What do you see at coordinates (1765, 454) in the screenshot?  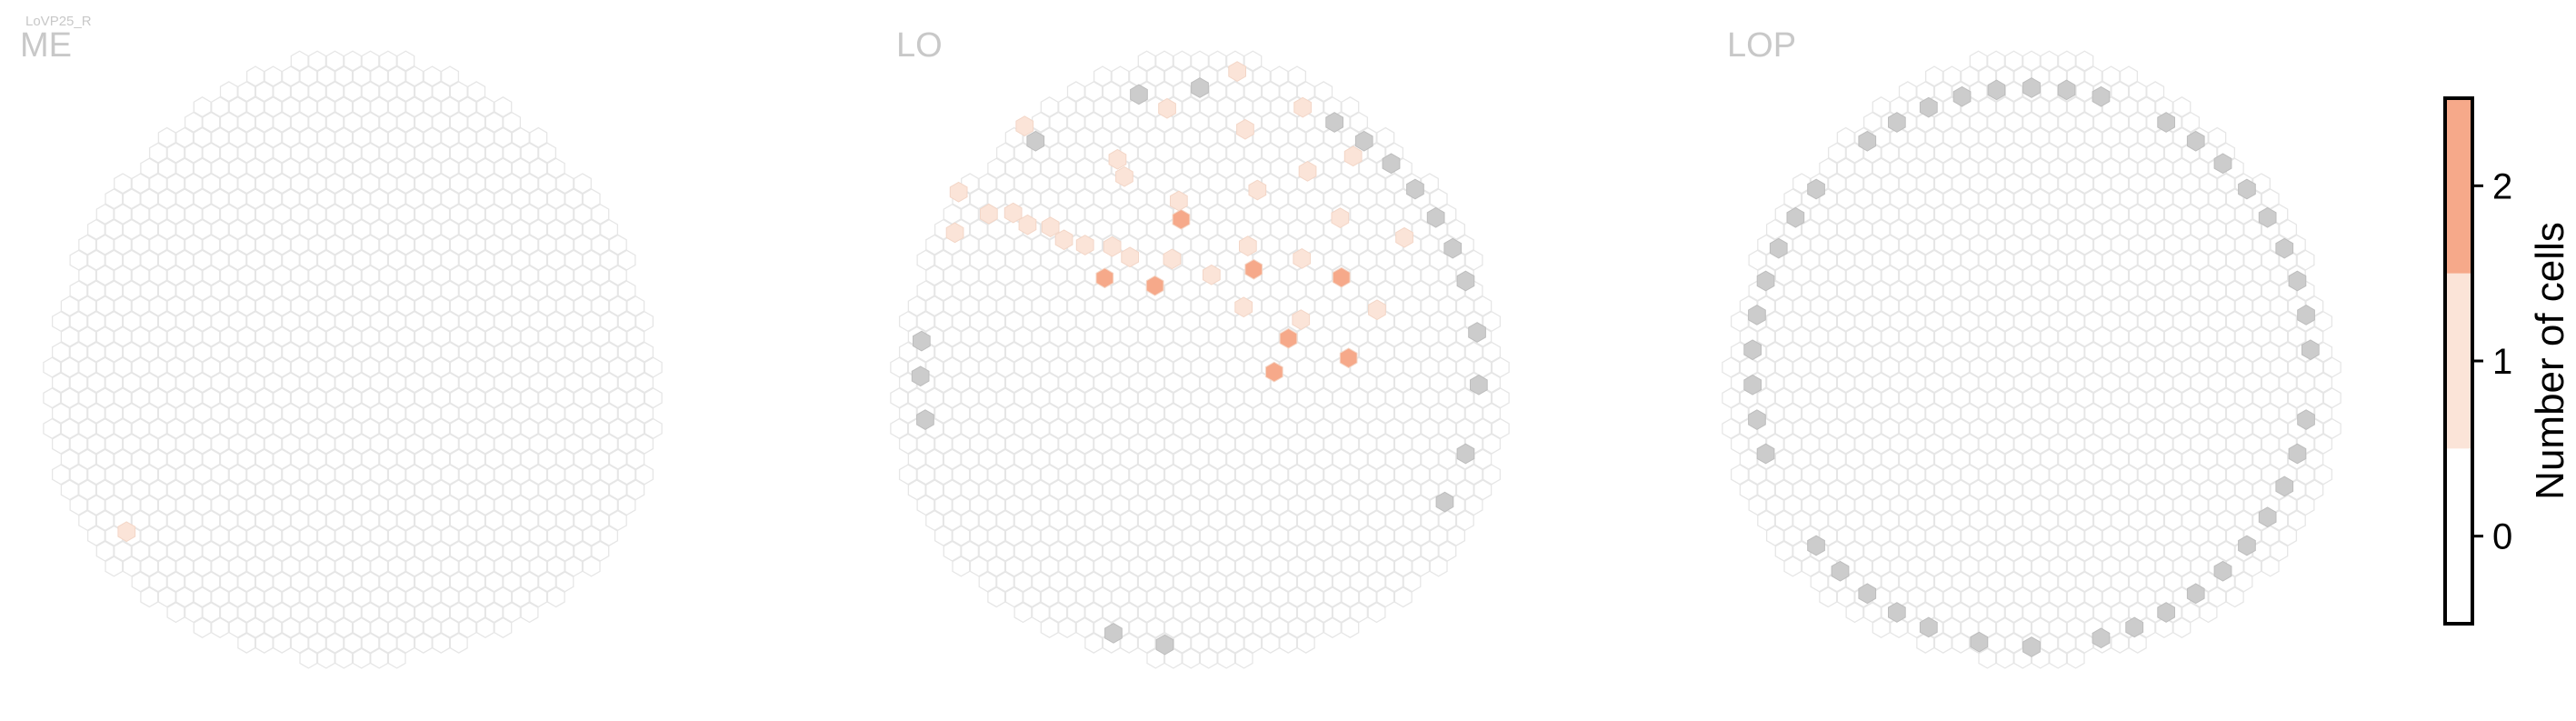 I see `gray-hex-cell` at bounding box center [1765, 454].